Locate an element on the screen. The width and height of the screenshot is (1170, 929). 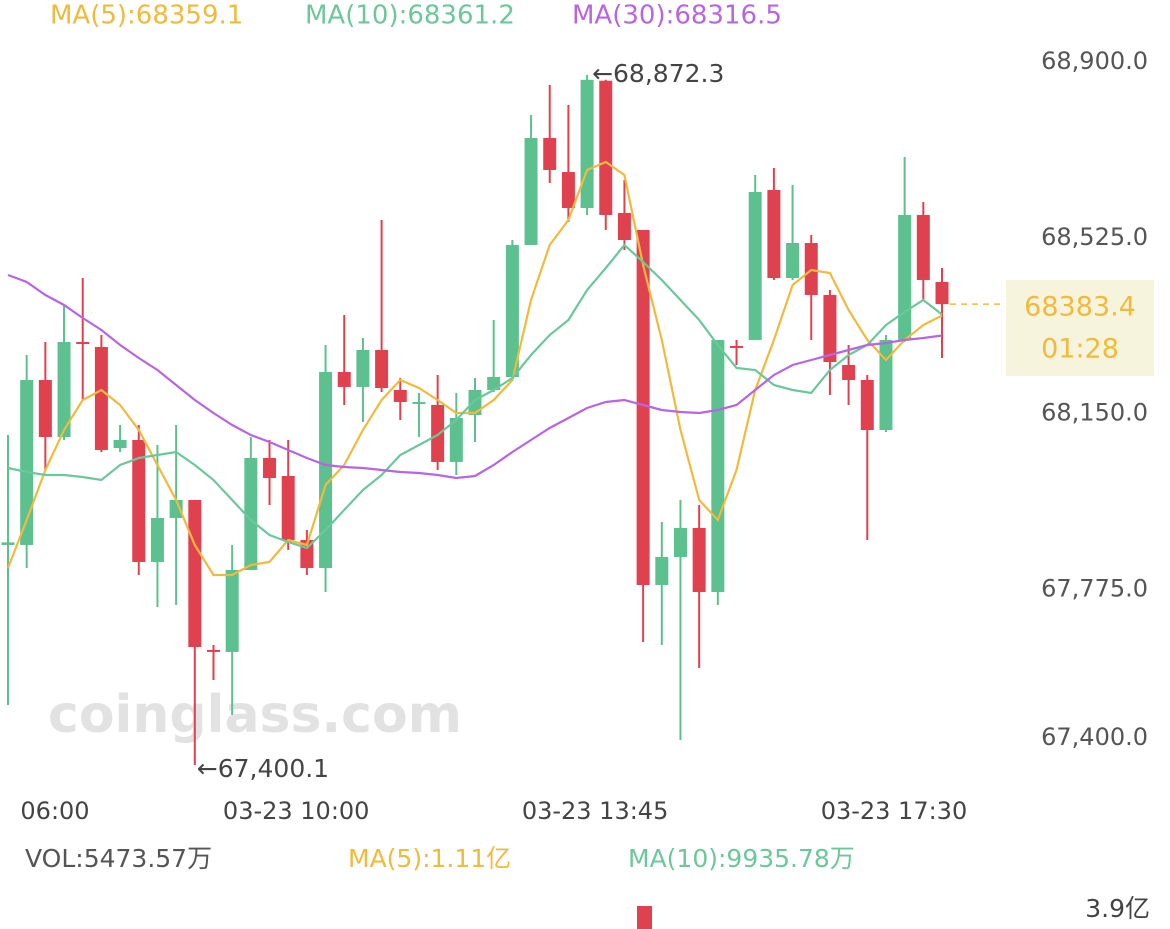
legend-entry: MA(5):68359.1 is located at coordinates (146, 16).